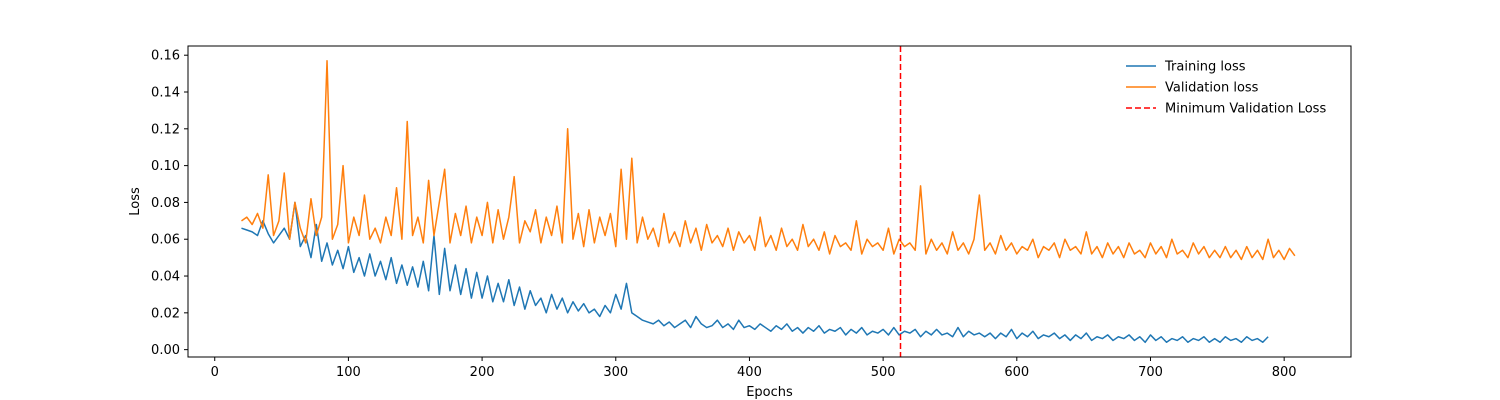 The width and height of the screenshot is (1500, 400). What do you see at coordinates (165, 350) in the screenshot?
I see `y-tick-label: 0.00` at bounding box center [165, 350].